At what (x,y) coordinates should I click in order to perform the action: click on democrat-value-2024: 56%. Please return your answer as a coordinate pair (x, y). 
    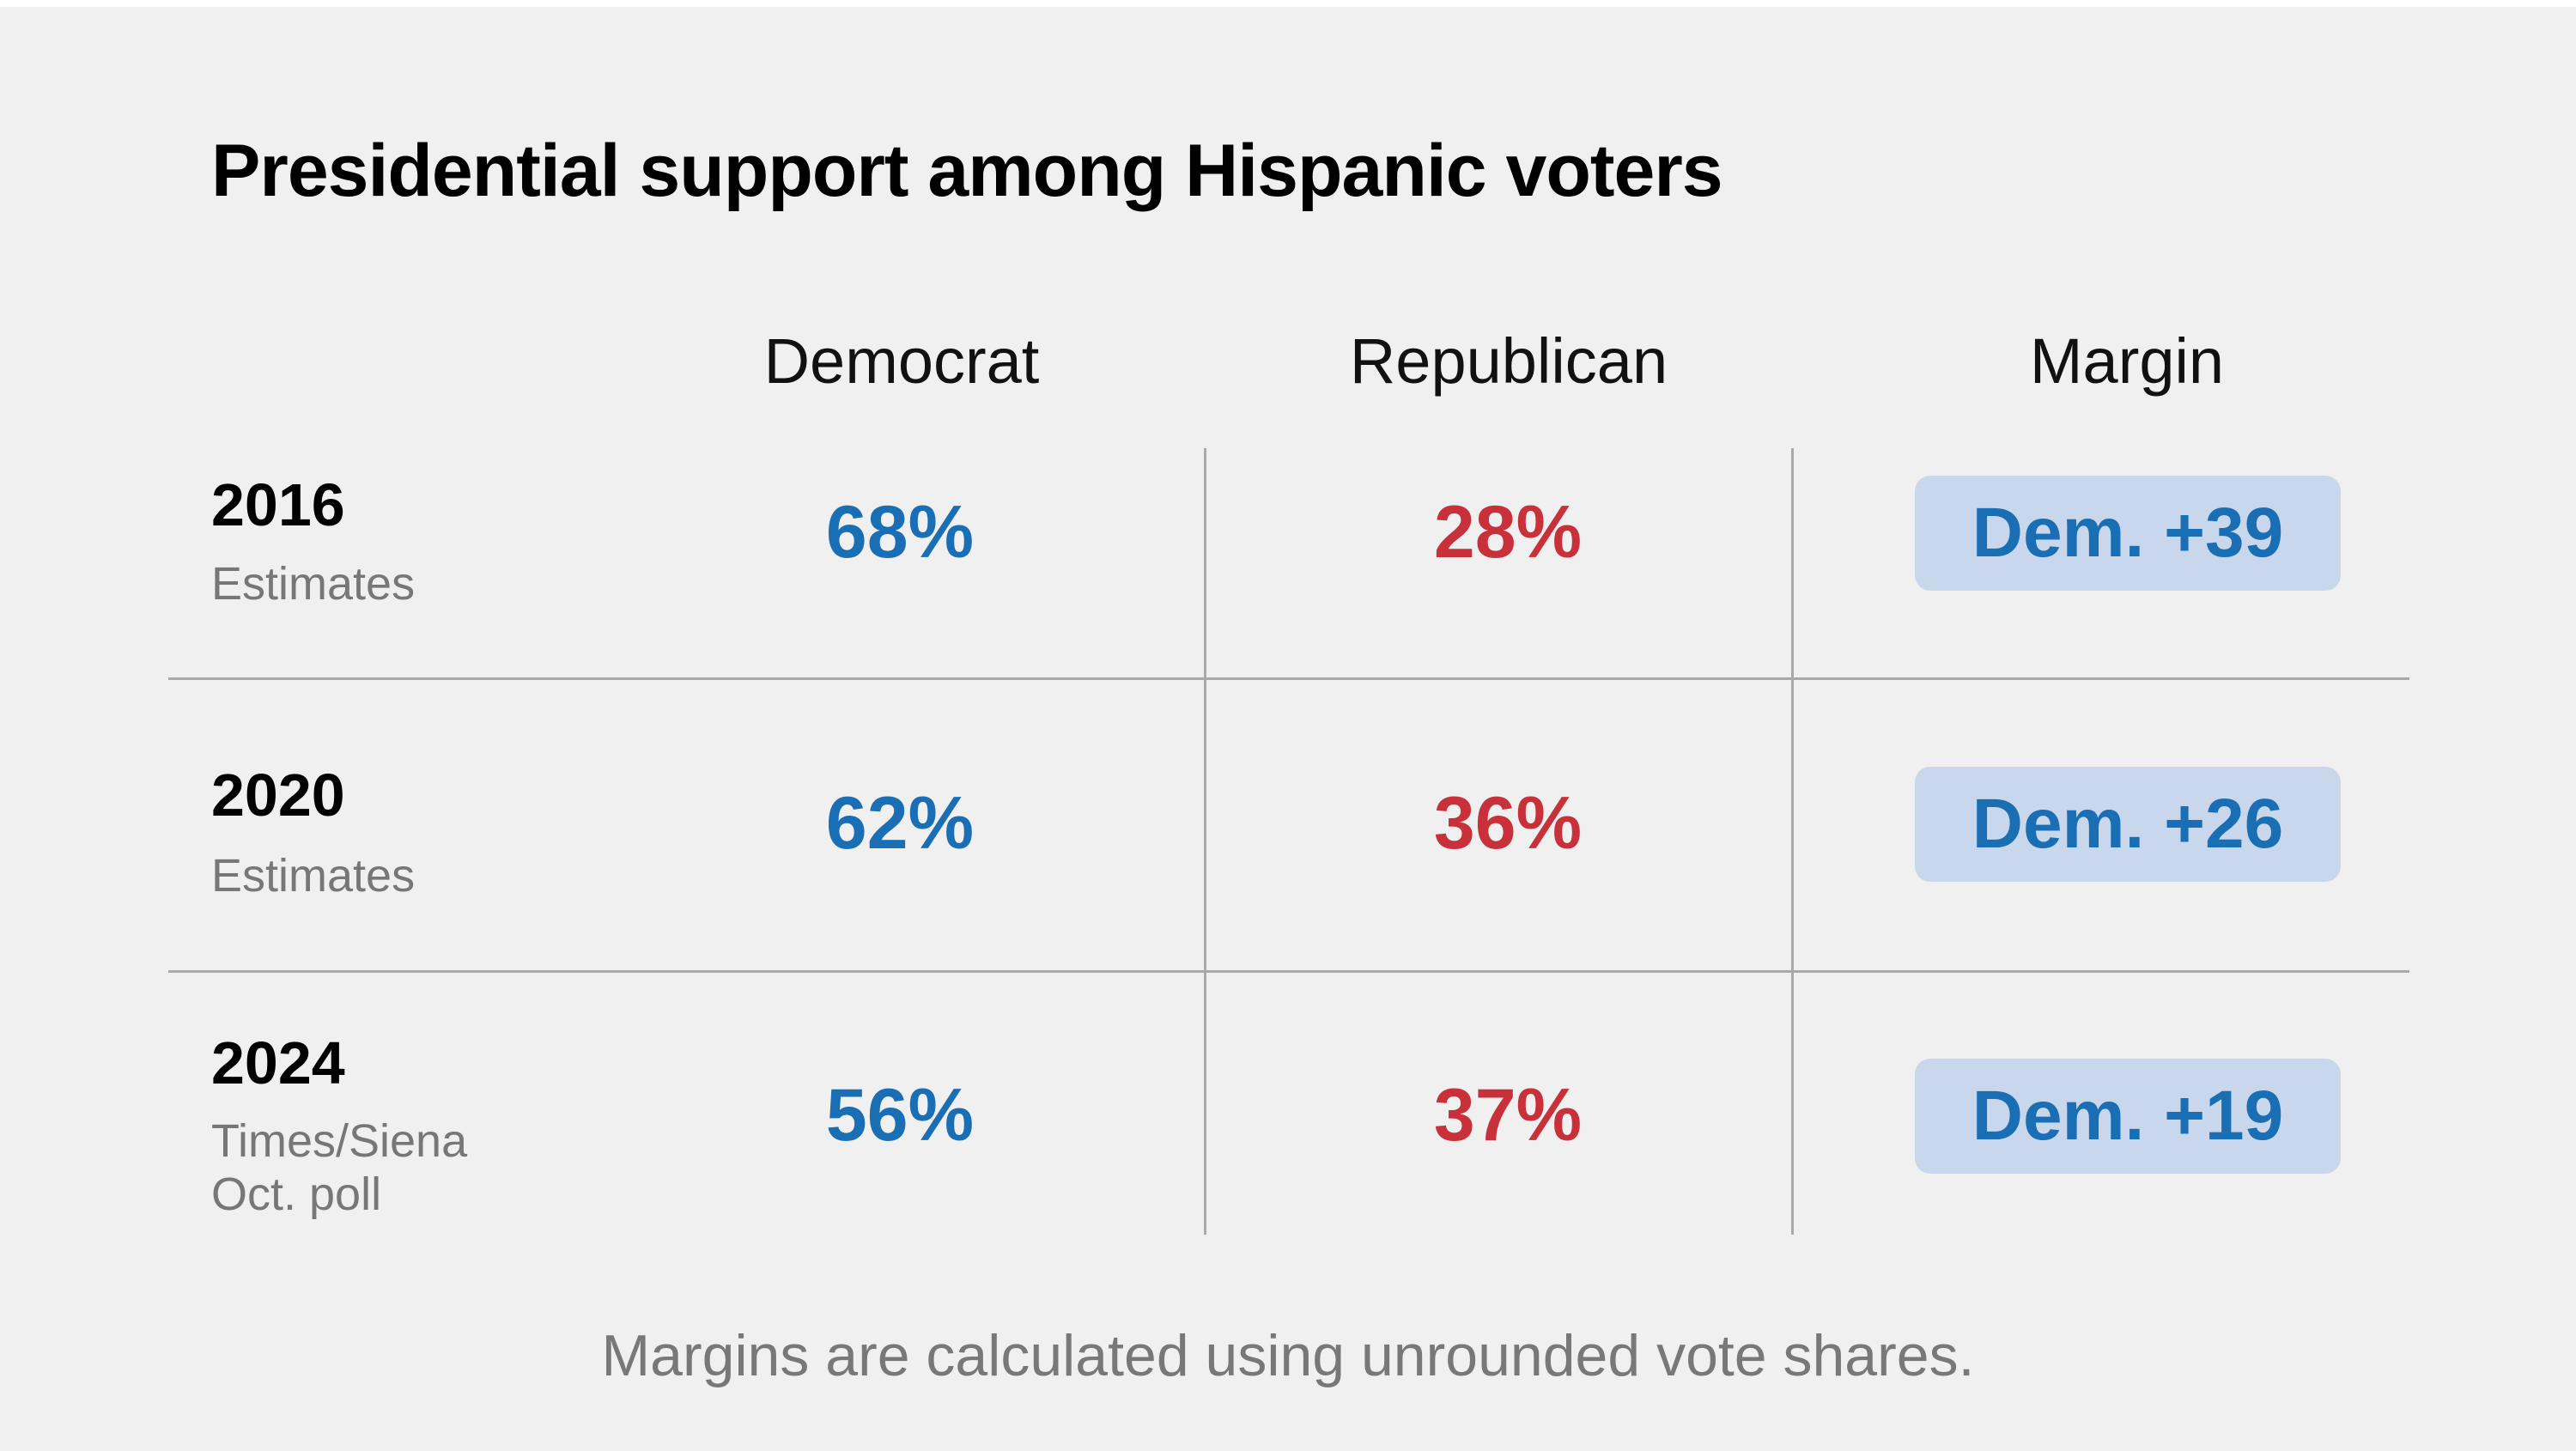
    Looking at the image, I should click on (900, 1116).